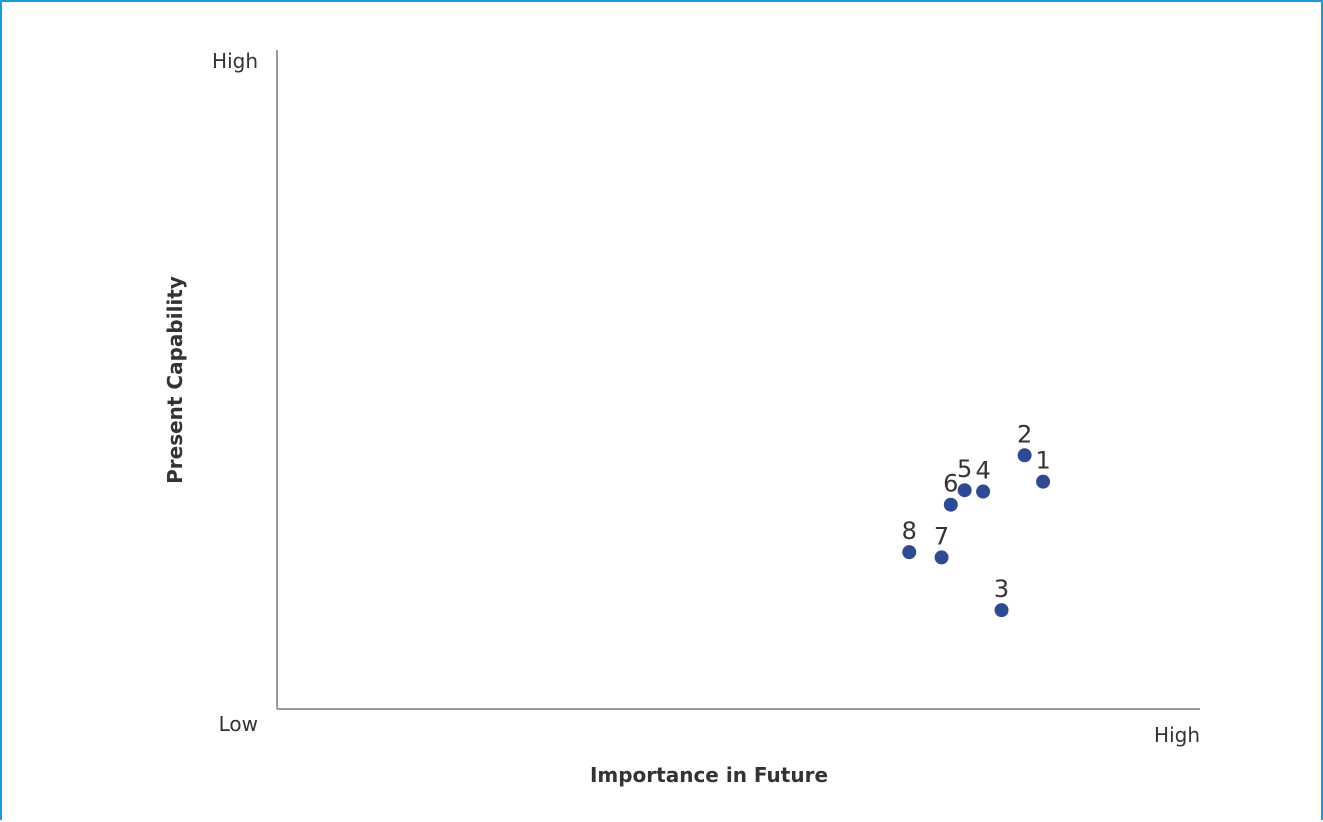  I want to click on data-point-label-3: 3, so click(1001, 589).